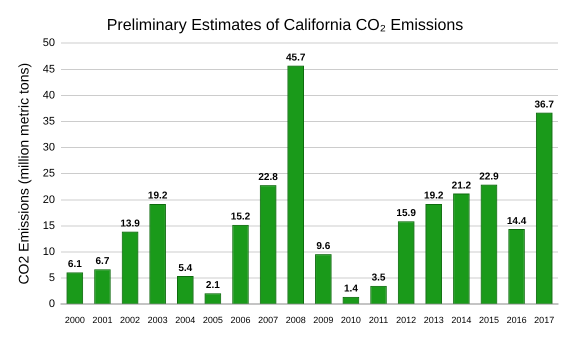 This screenshot has height=341, width=580. What do you see at coordinates (544, 320) in the screenshot?
I see `x-tick-label: 2017` at bounding box center [544, 320].